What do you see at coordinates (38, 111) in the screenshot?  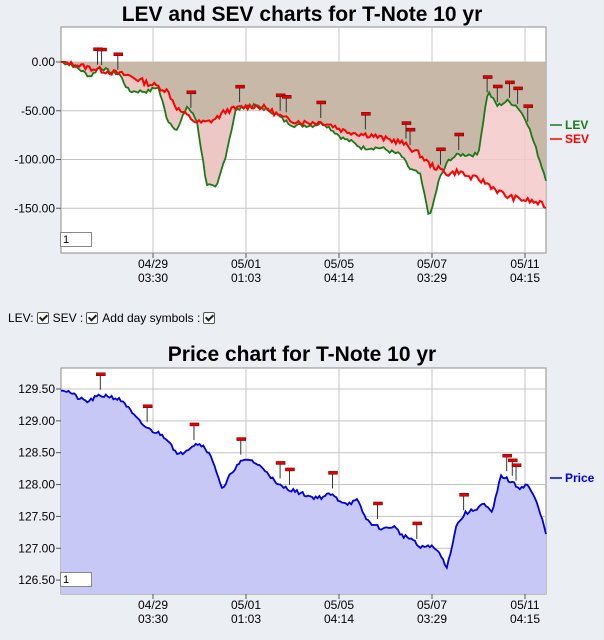 I see `lev-ytick-label: -50.00` at bounding box center [38, 111].